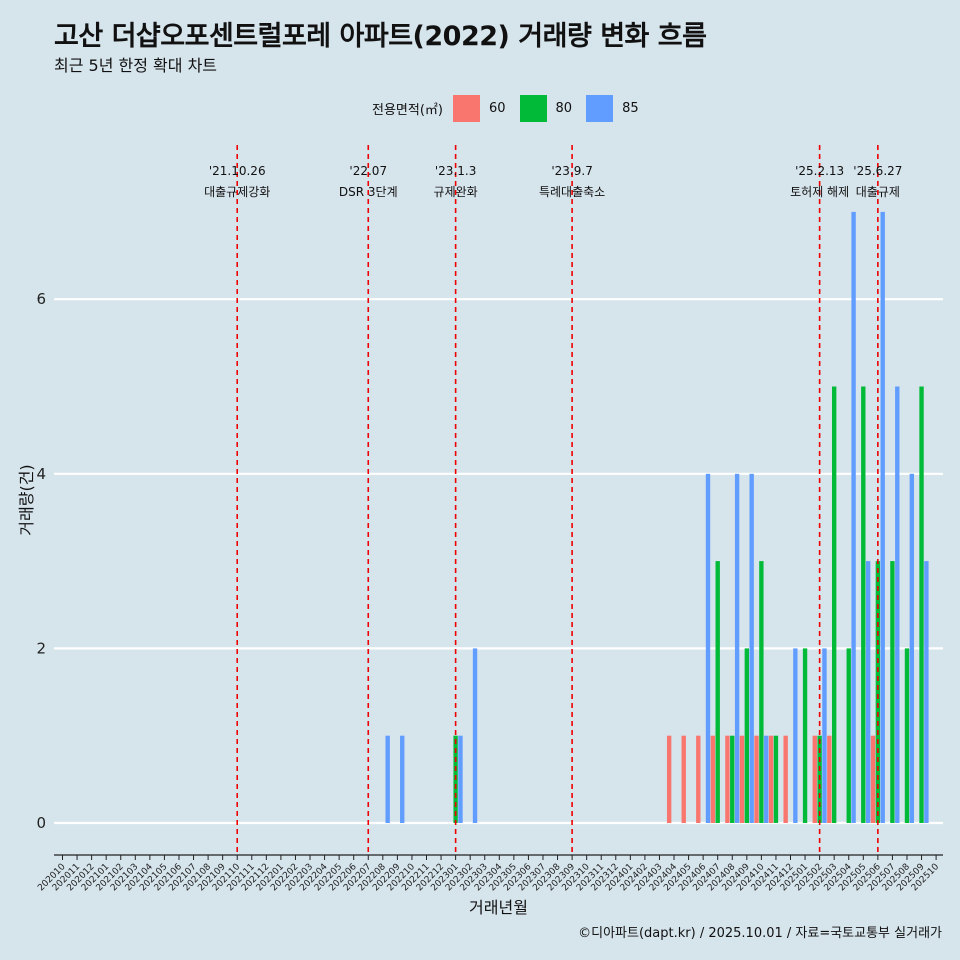 This screenshot has height=960, width=960. I want to click on event-date-label: '22.07, so click(368, 171).